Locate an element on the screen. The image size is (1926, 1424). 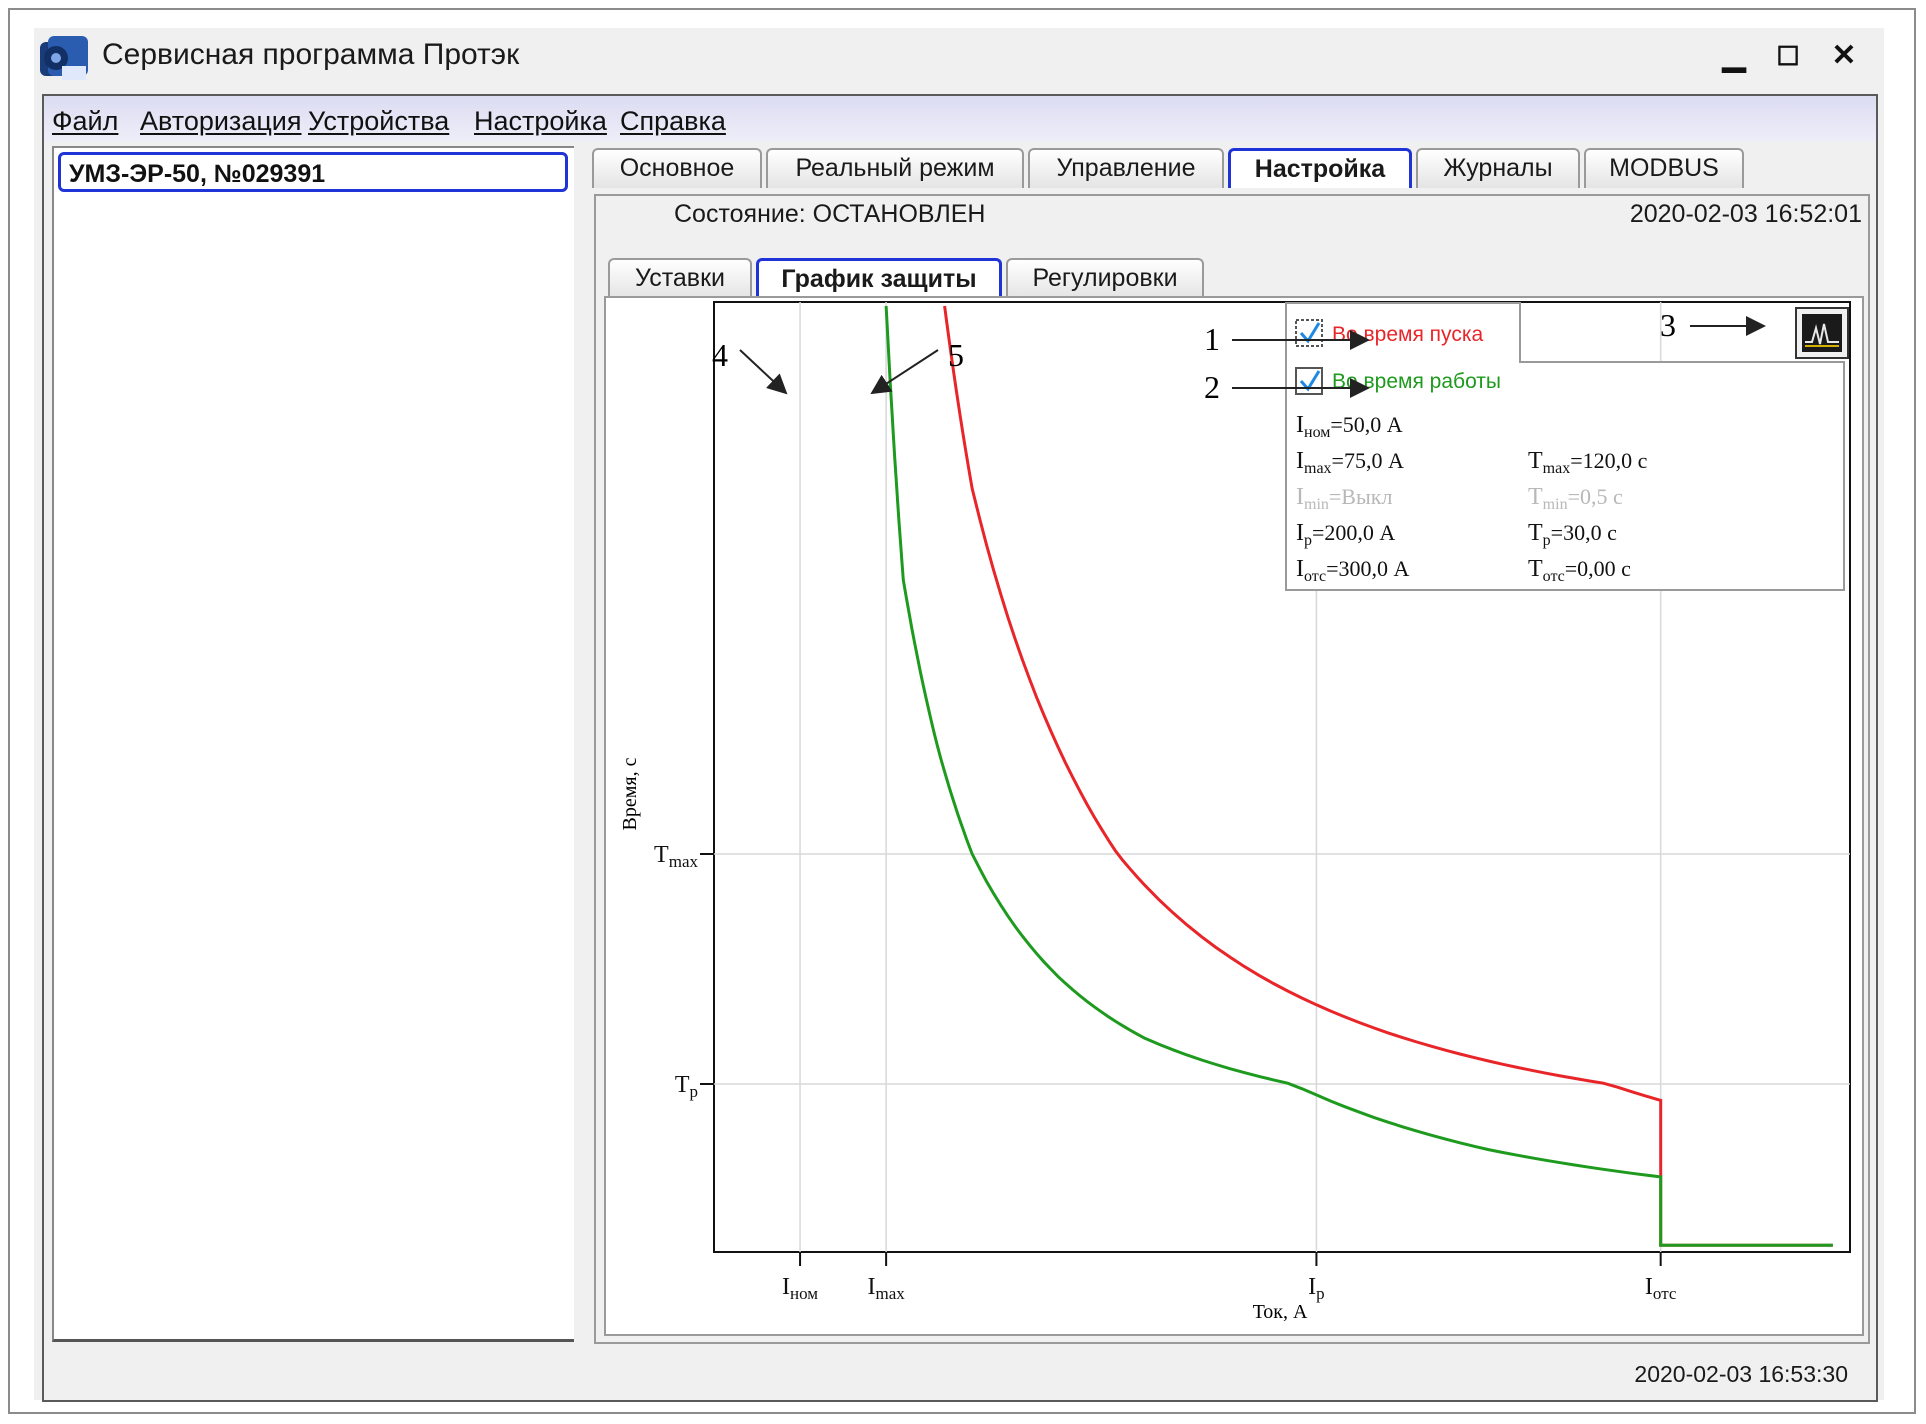
callout-3: 3 is located at coordinates (1668, 325).